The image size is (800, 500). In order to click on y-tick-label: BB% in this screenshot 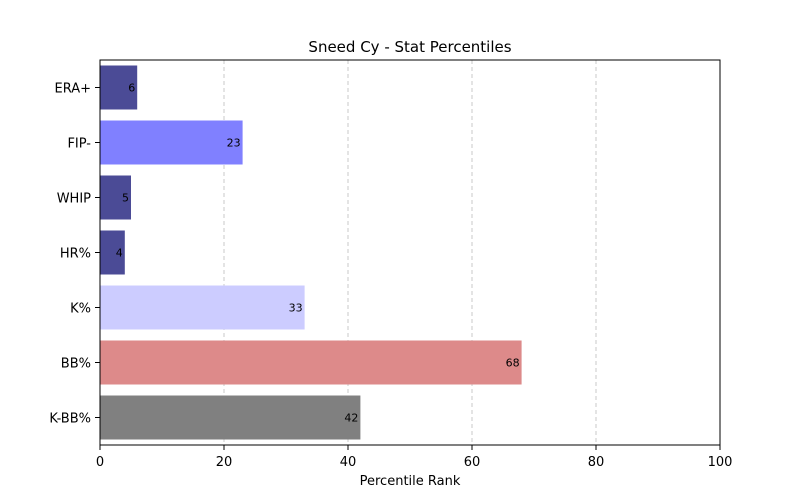, I will do `click(76, 364)`.